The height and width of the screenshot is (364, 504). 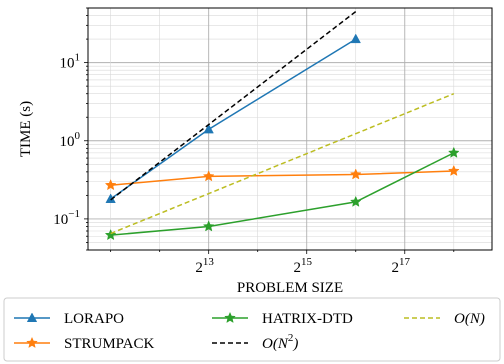 I want to click on legend-item: O(N), so click(x=444, y=319).